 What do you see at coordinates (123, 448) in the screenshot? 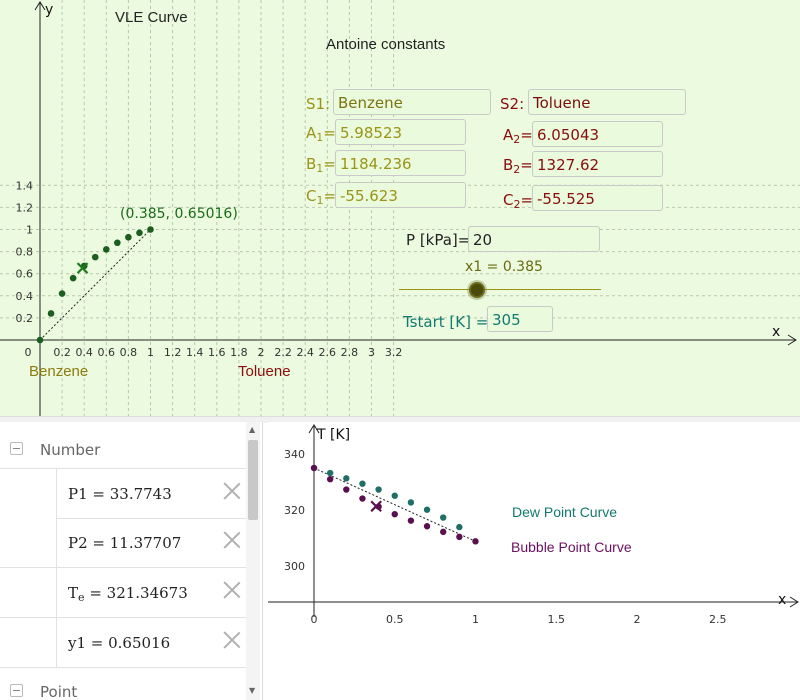
I see `category-number: Number` at bounding box center [123, 448].